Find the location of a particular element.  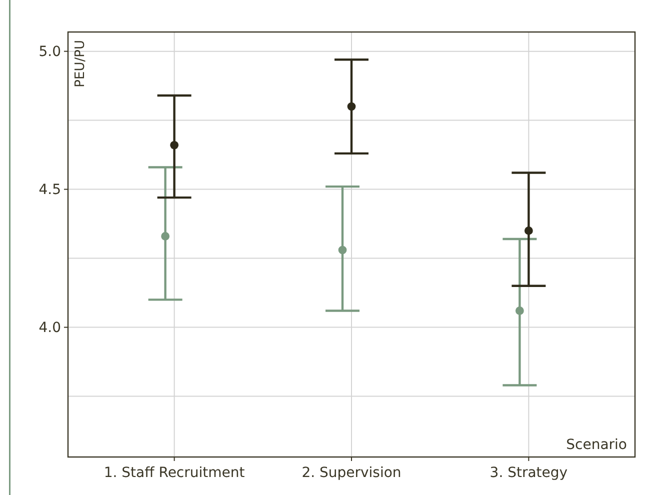

y-axis-title: PEU/PU is located at coordinates (80, 64).